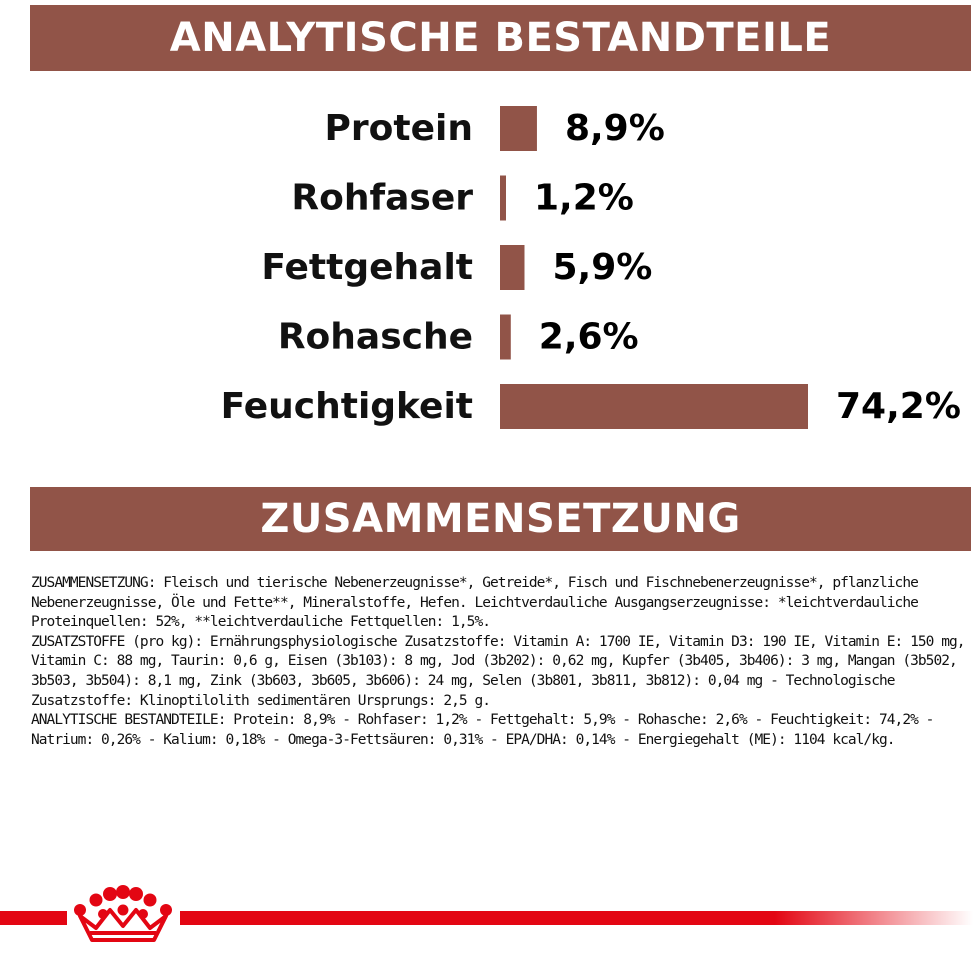 This screenshot has width=973, height=953. I want to click on footer-red-stripe-left, so click(33, 918).